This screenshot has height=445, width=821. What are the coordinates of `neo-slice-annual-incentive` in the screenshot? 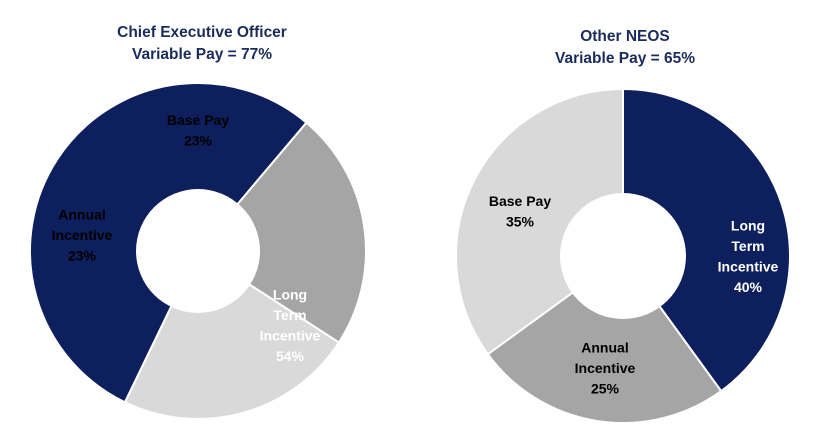 It's located at (604, 339).